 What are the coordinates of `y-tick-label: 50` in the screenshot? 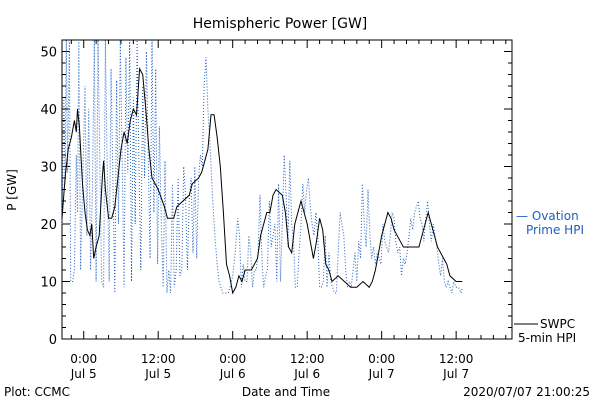 It's located at (48, 53).